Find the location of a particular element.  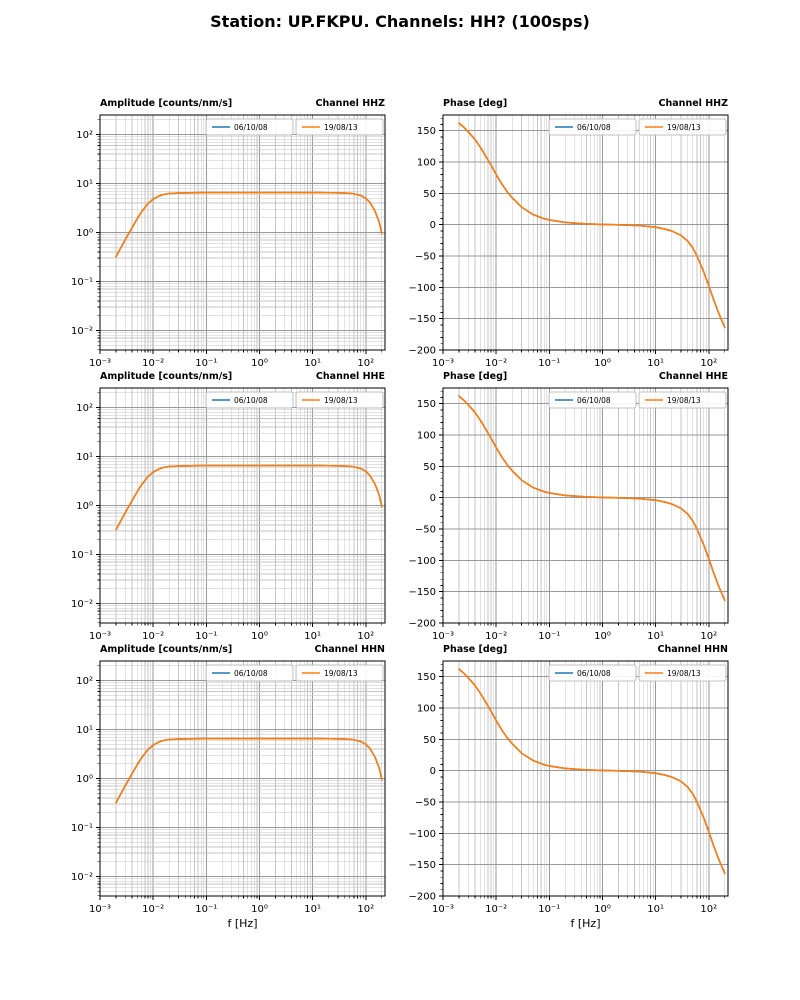

svg-text: 0 is located at coordinates (433, 225).